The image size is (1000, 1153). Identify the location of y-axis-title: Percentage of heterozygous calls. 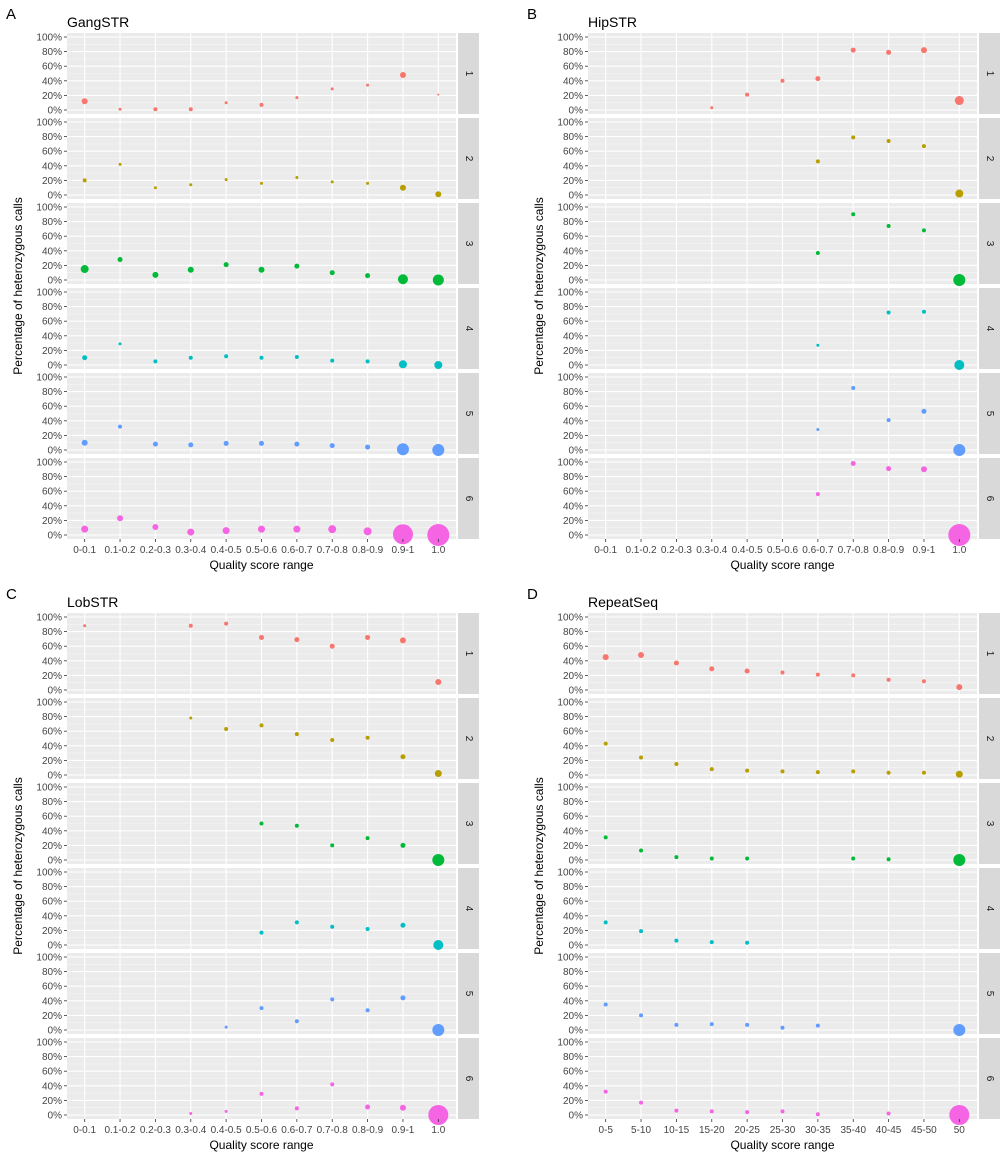
(539, 285).